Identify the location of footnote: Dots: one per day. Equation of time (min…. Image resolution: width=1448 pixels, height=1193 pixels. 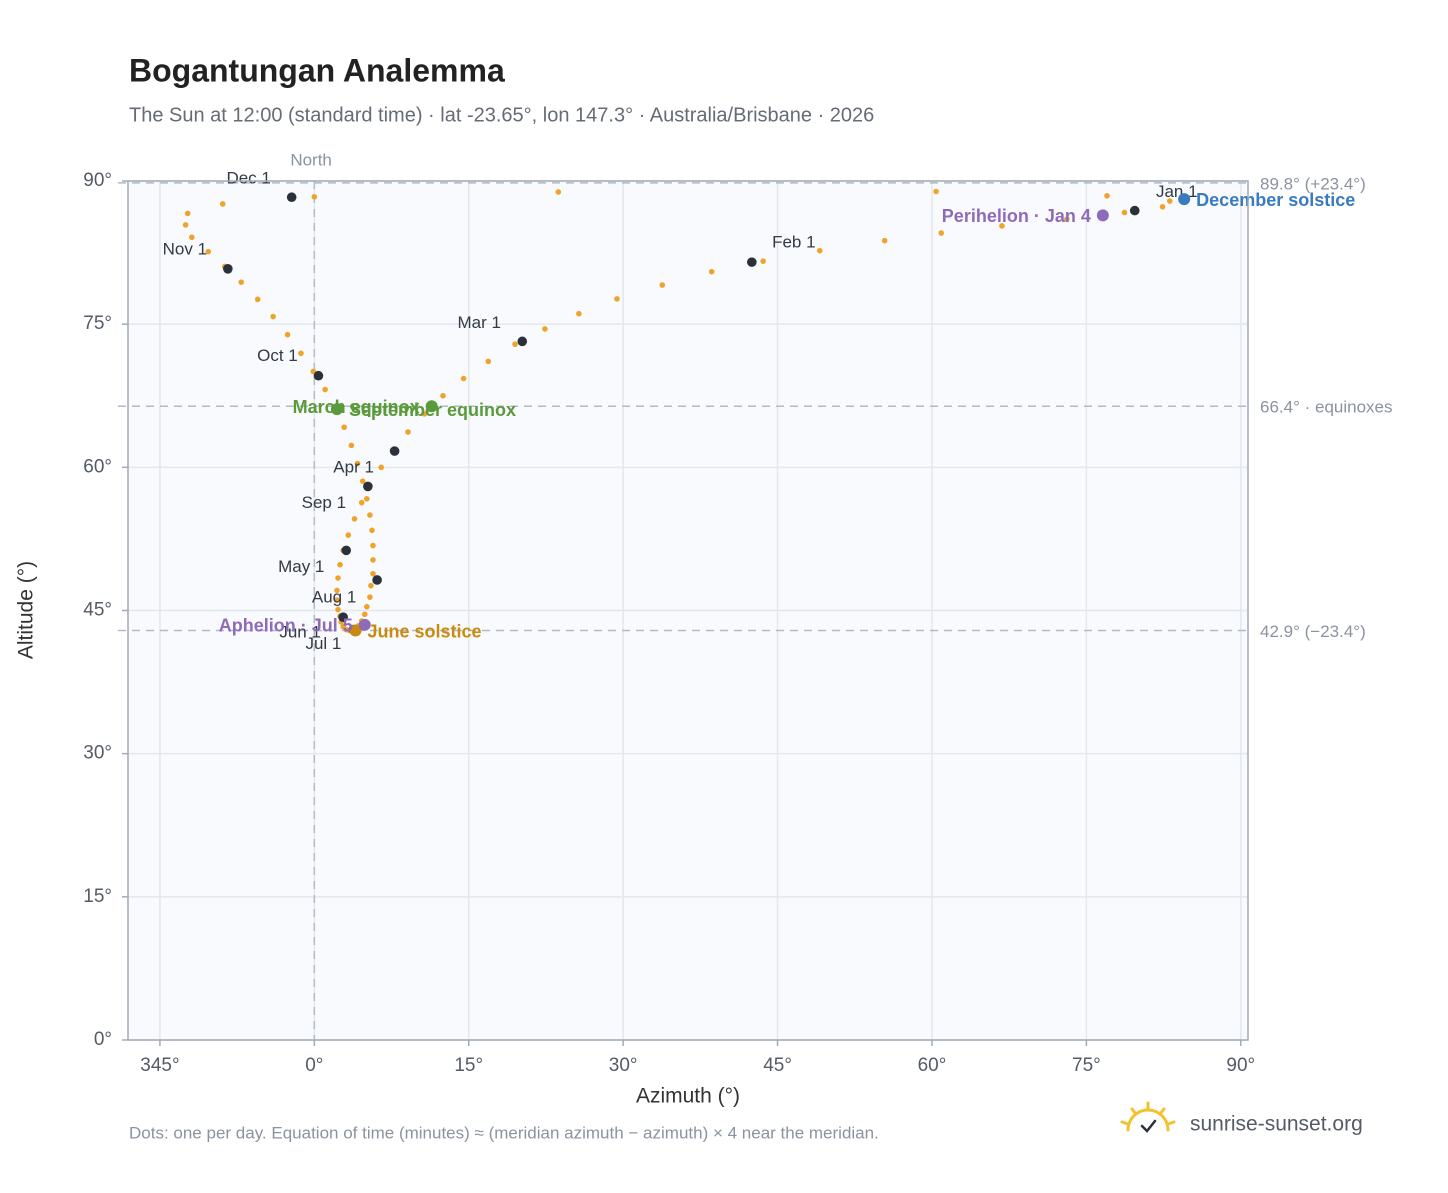
(504, 1132).